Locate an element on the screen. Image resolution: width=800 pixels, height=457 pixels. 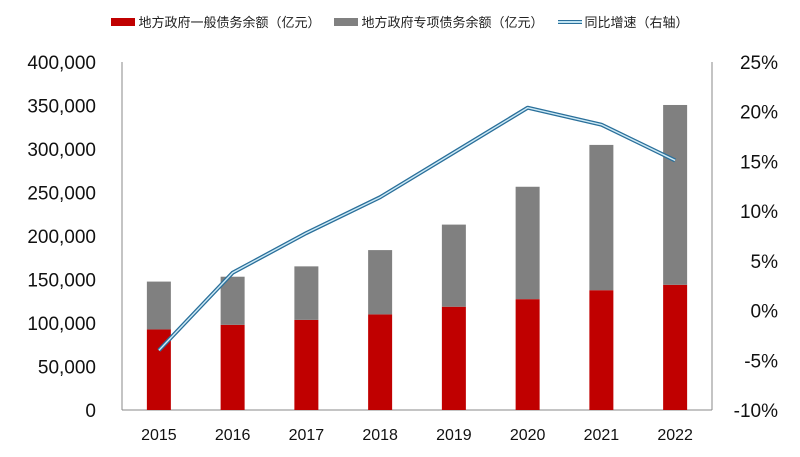
bar-special-debt-2019 is located at coordinates (453, 265).